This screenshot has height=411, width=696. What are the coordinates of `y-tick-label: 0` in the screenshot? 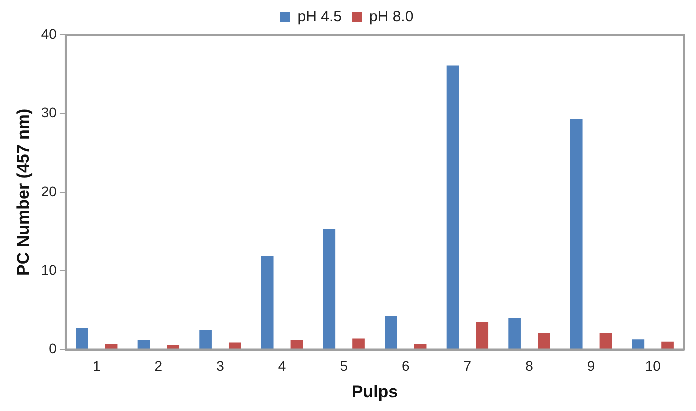 It's located at (53, 348).